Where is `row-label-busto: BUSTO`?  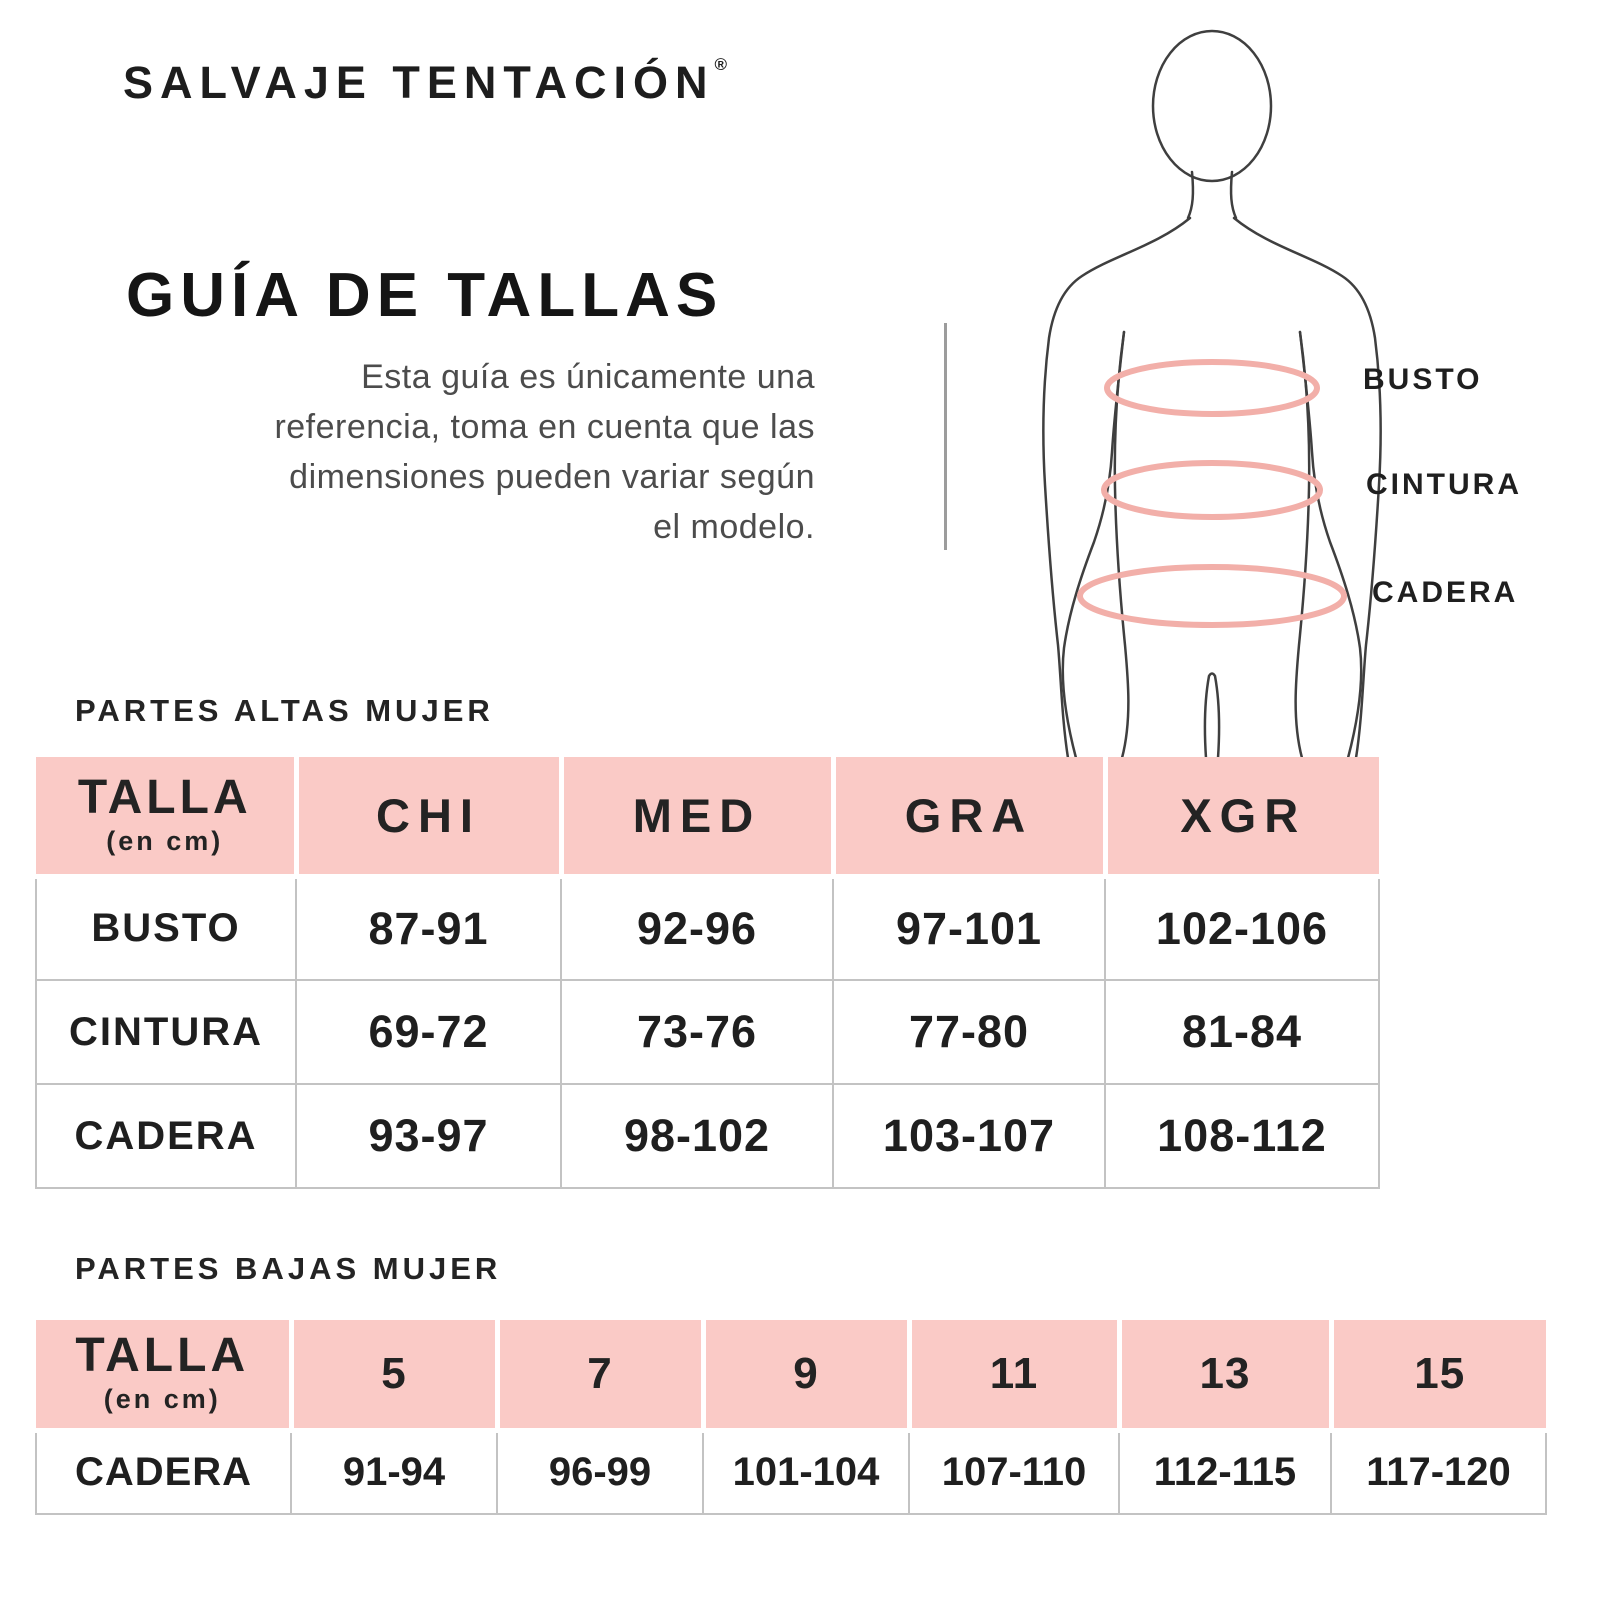
row-label-busto: BUSTO is located at coordinates (166, 928).